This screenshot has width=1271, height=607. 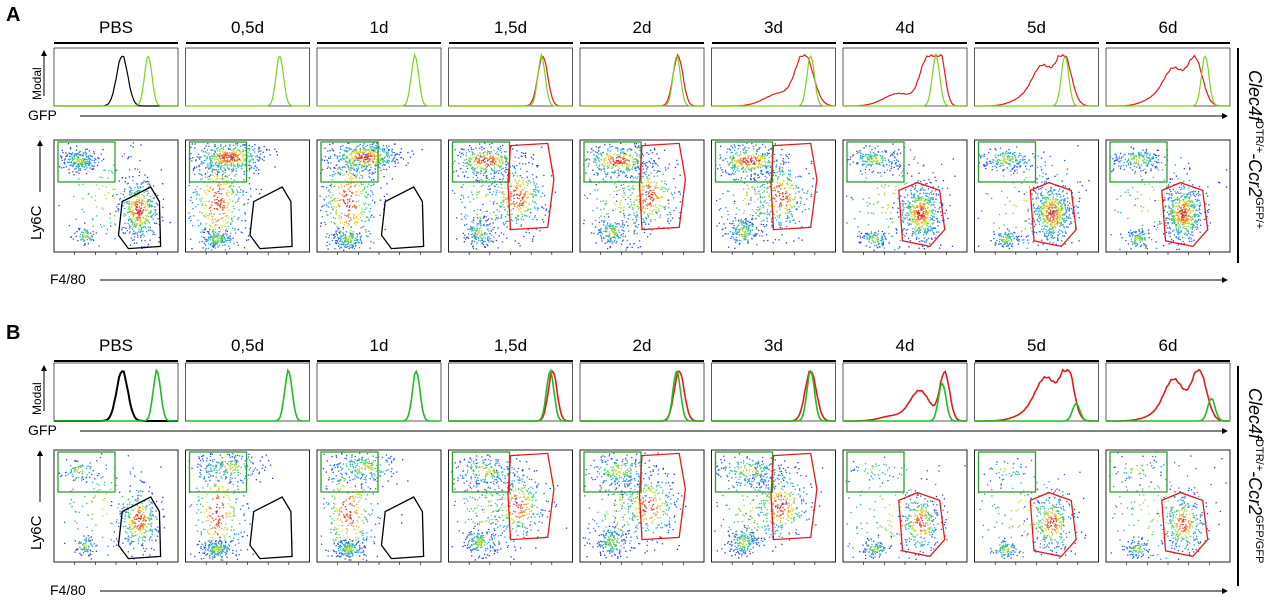 I want to click on allele: GFP/+, so click(x=1259, y=213).